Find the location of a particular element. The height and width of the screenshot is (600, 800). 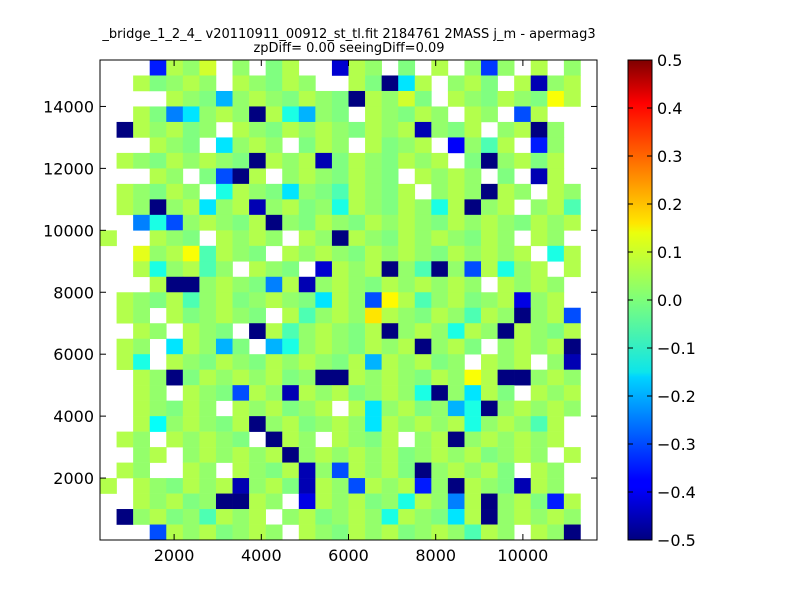

colorbar-tick-label: 0.0 is located at coordinates (669, 300).